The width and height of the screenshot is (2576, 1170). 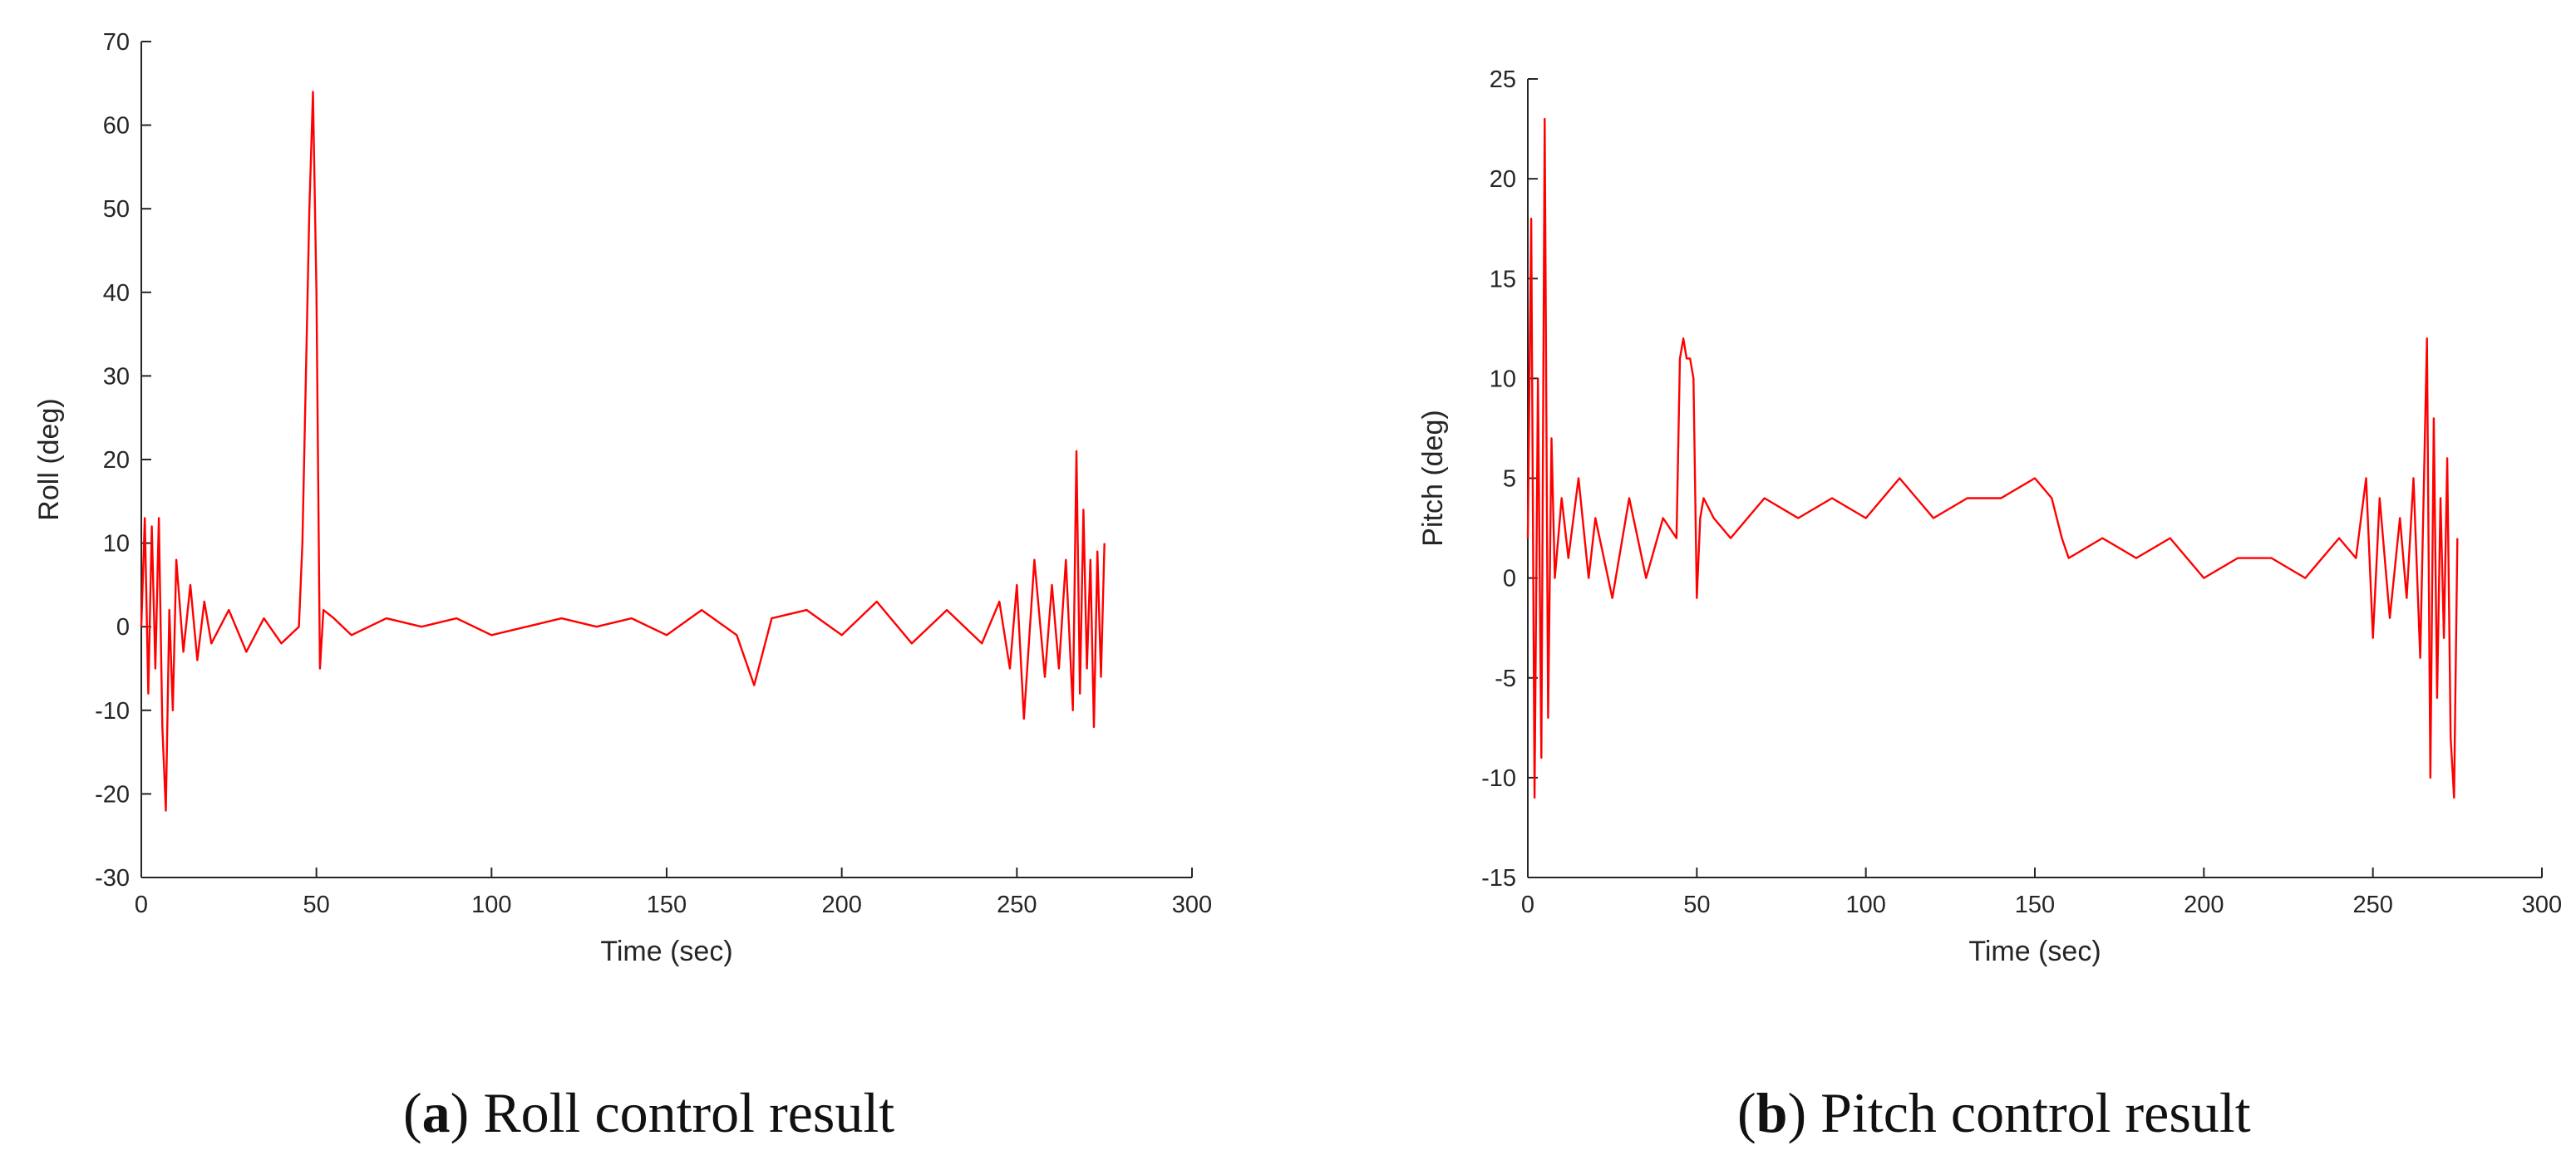 What do you see at coordinates (2035, 1112) in the screenshot?
I see `caption-text: Pitch control result` at bounding box center [2035, 1112].